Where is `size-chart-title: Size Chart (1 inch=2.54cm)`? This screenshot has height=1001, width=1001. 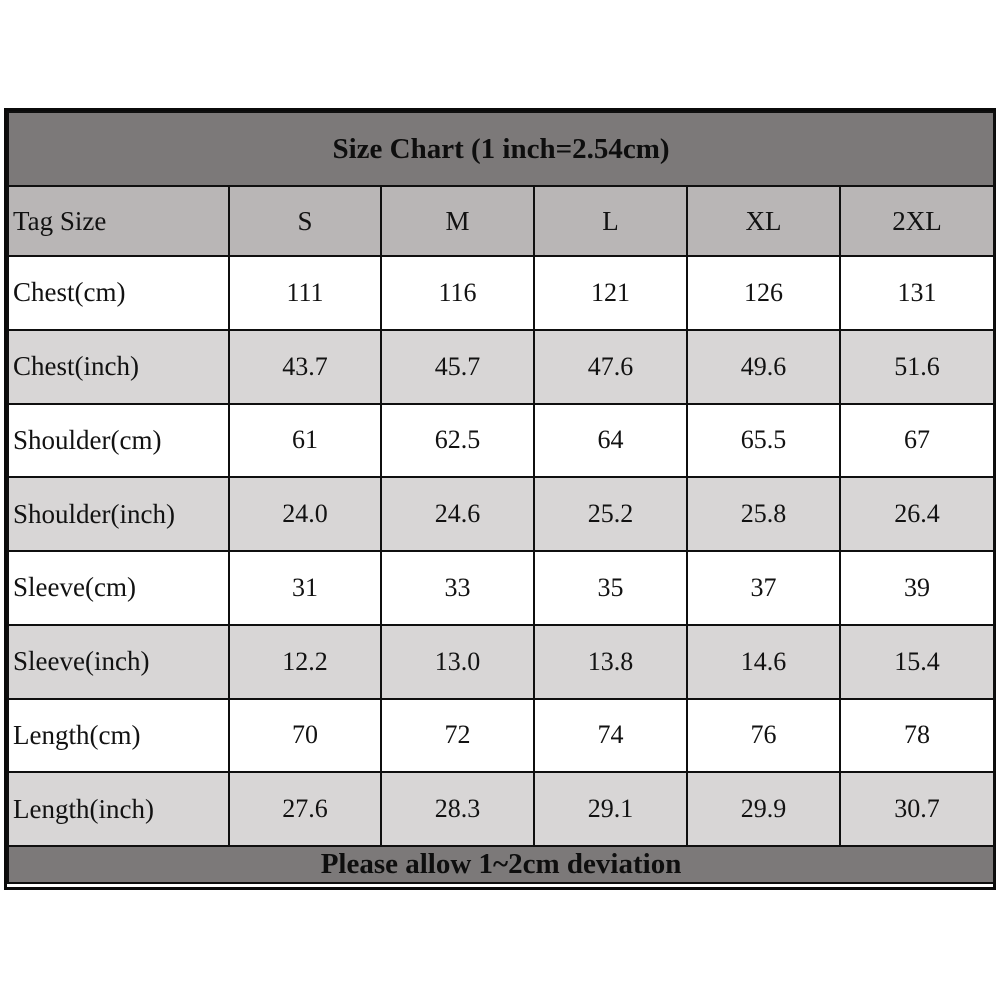 size-chart-title: Size Chart (1 inch=2.54cm) is located at coordinates (501, 149).